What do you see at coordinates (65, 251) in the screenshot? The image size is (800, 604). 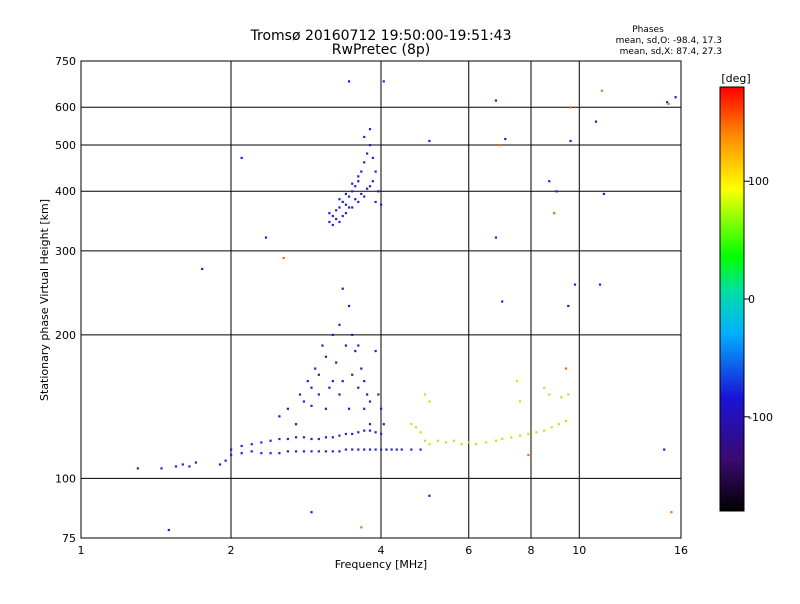 I see `y-tick-label: 300` at bounding box center [65, 251].